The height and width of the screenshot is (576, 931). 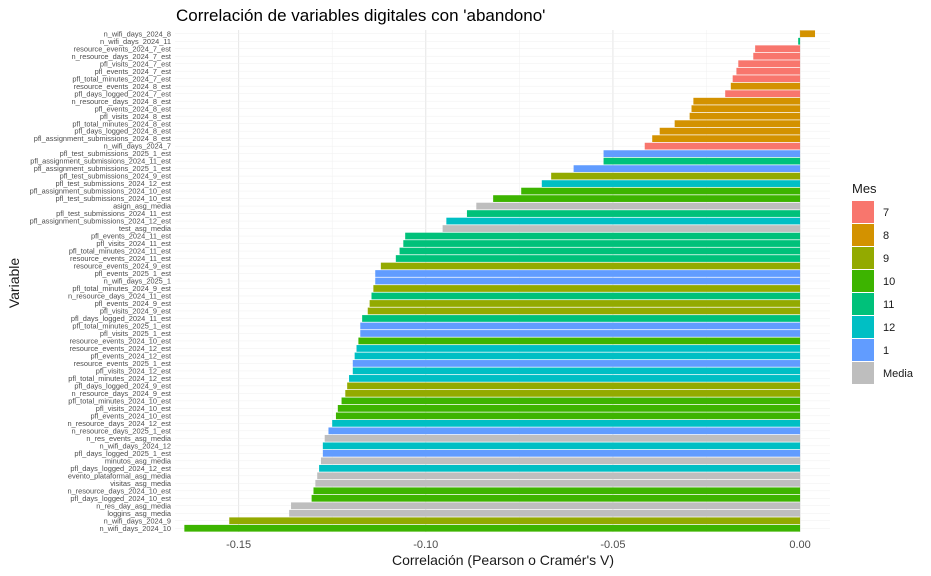 I want to click on y-tick-label: n_res_day_asg_media, so click(x=134, y=505).